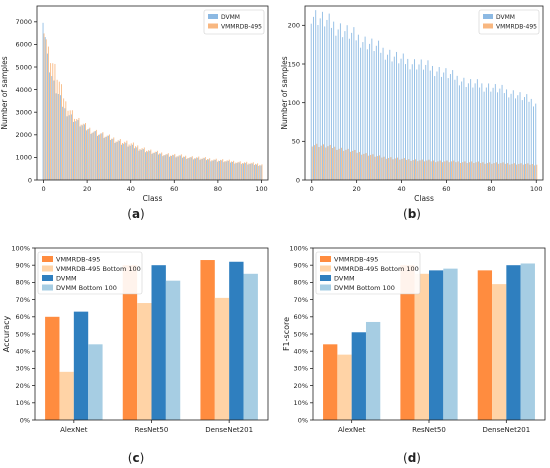  What do you see at coordinates (298, 248) in the screenshot?
I see `y-tick-label: 100%` at bounding box center [298, 248].